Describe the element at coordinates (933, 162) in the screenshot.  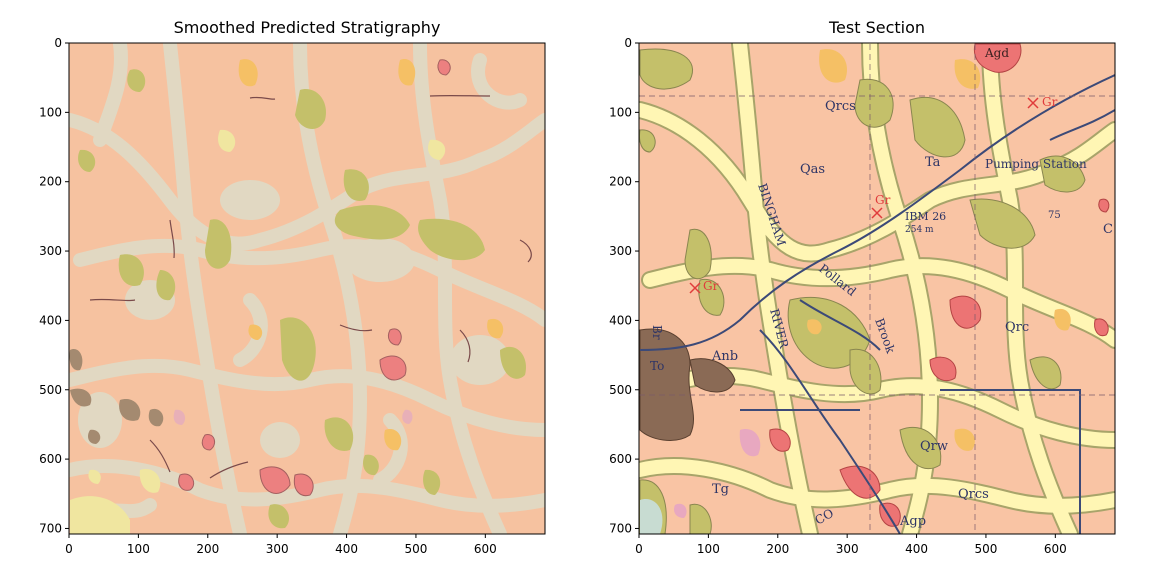
I see `map-label: Ta` at that location.